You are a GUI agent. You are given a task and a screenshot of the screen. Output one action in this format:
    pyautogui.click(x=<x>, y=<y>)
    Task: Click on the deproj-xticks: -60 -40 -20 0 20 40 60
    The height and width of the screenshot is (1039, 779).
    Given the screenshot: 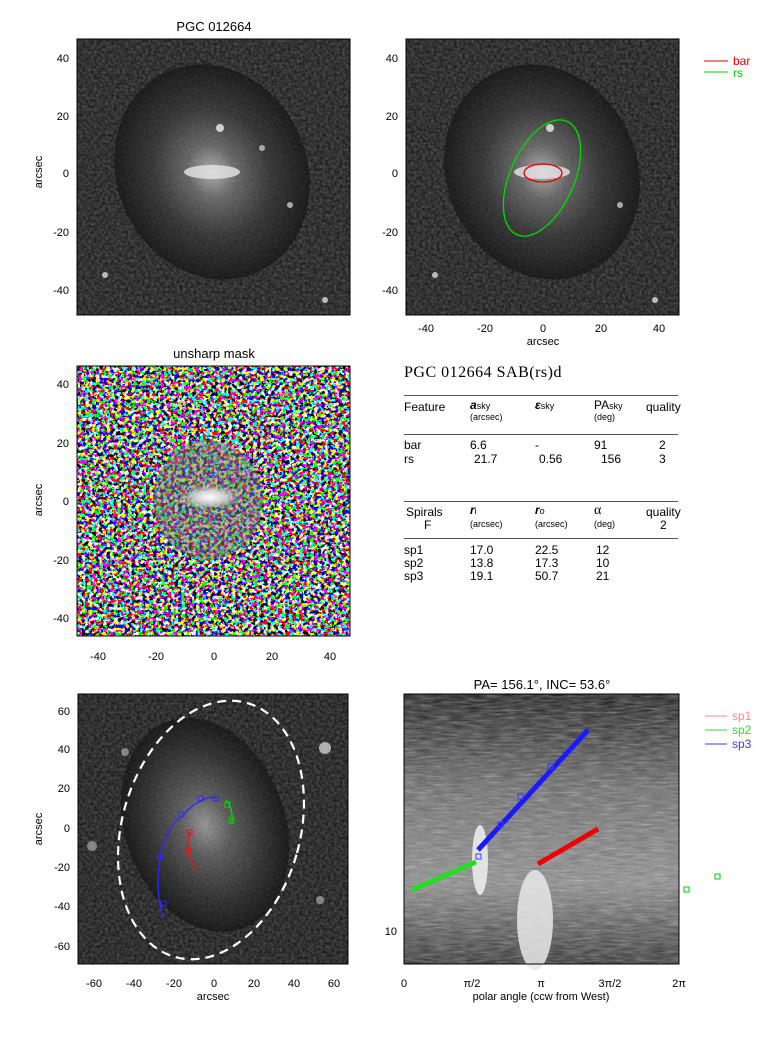 What is the action you would take?
    pyautogui.click(x=213, y=984)
    